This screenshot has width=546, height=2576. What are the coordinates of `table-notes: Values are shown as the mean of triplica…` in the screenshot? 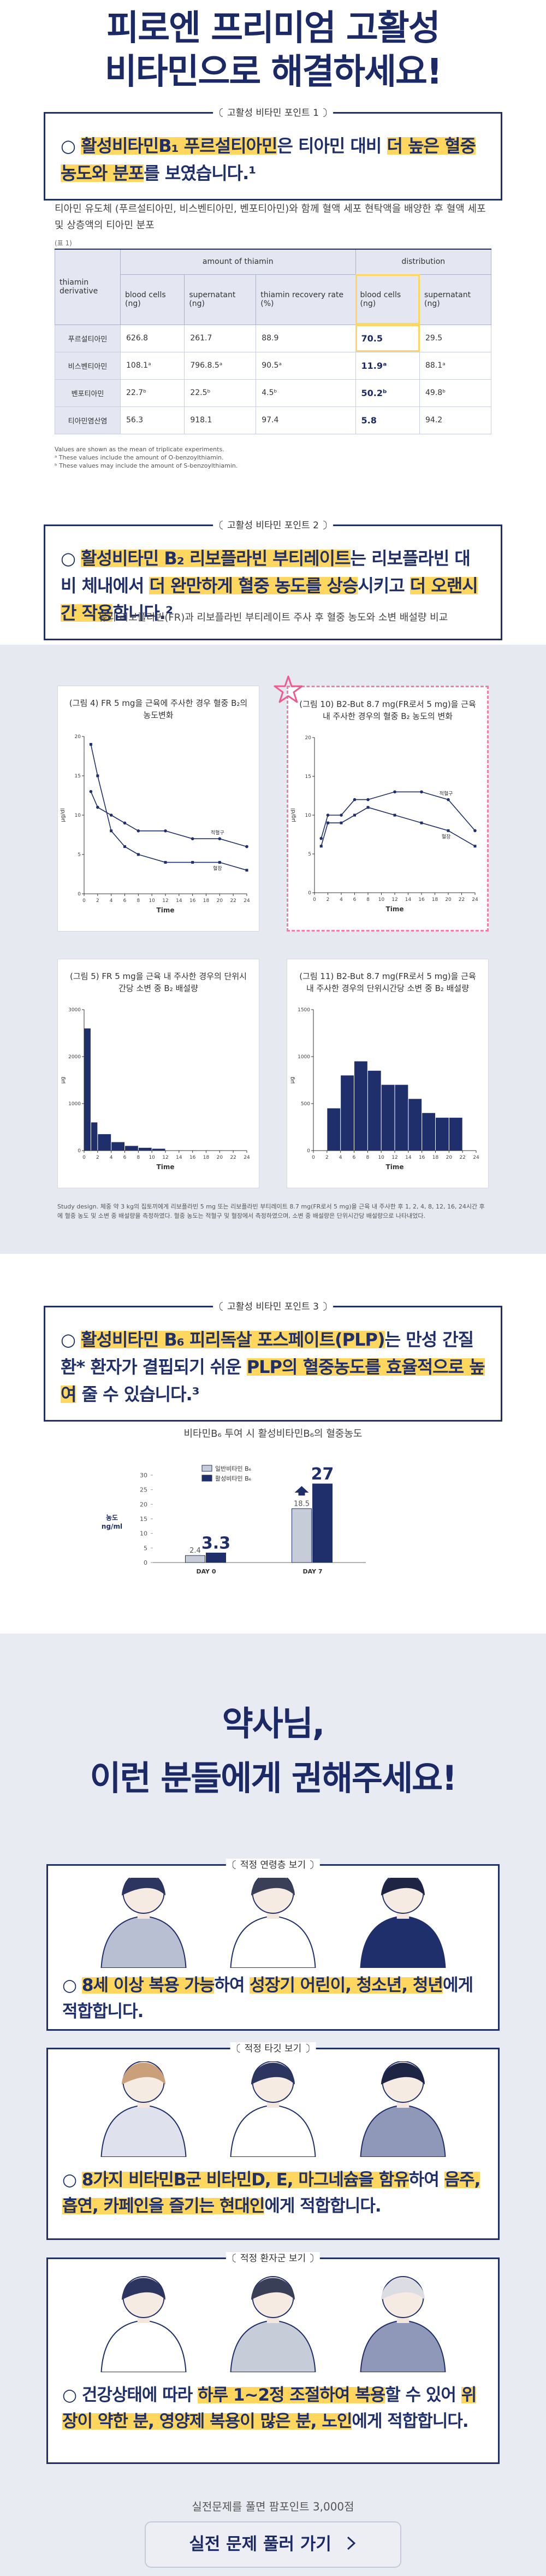 It's located at (273, 457).